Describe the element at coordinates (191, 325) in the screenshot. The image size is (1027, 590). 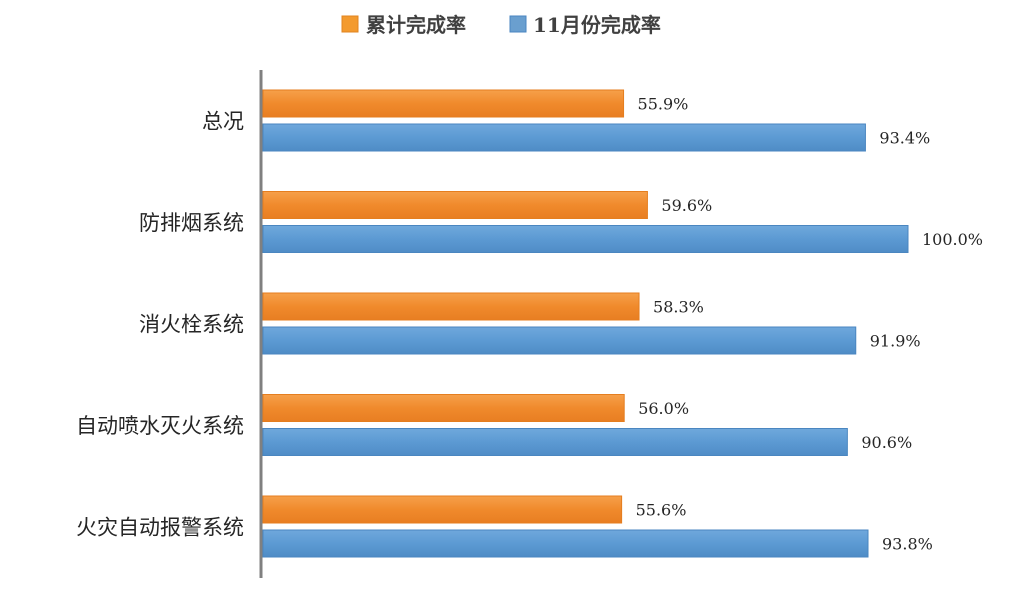
I see `category-label-3: 消火栓系统` at that location.